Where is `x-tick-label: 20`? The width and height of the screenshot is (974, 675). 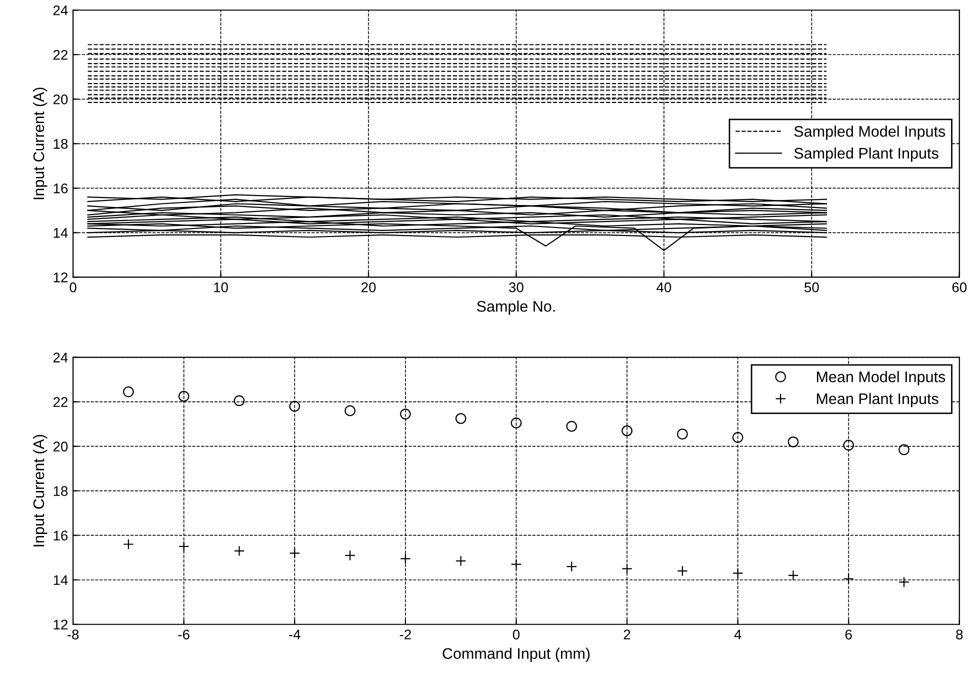
x-tick-label: 20 is located at coordinates (368, 287).